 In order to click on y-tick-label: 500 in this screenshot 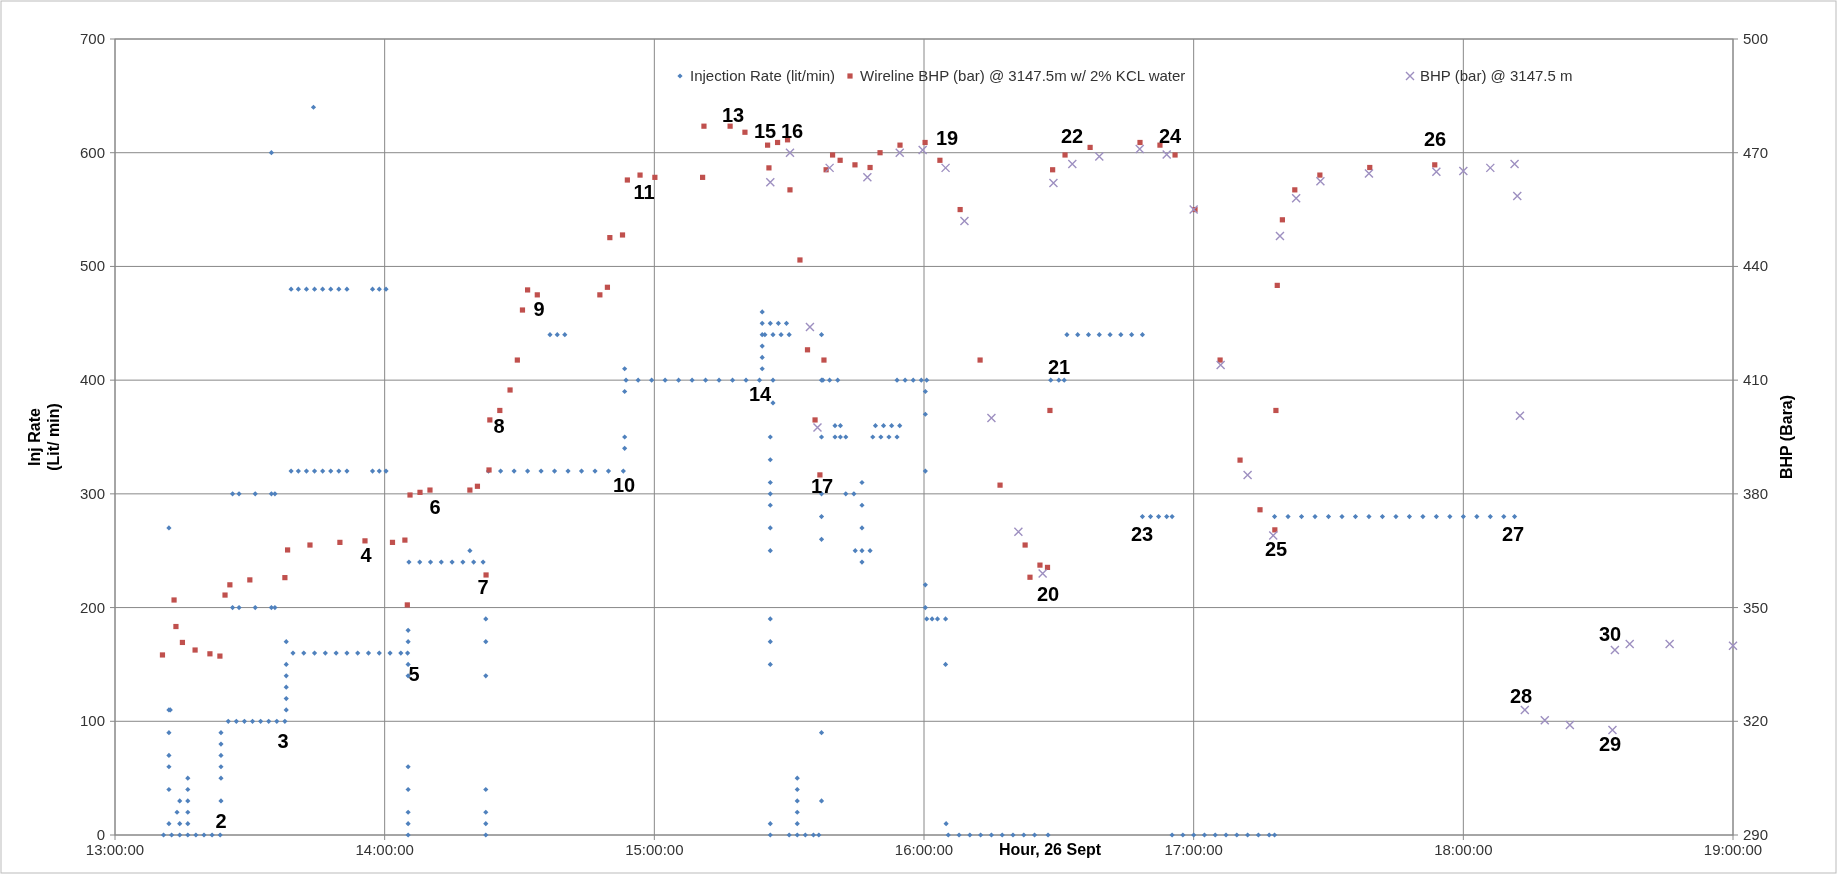, I will do `click(92, 266)`.